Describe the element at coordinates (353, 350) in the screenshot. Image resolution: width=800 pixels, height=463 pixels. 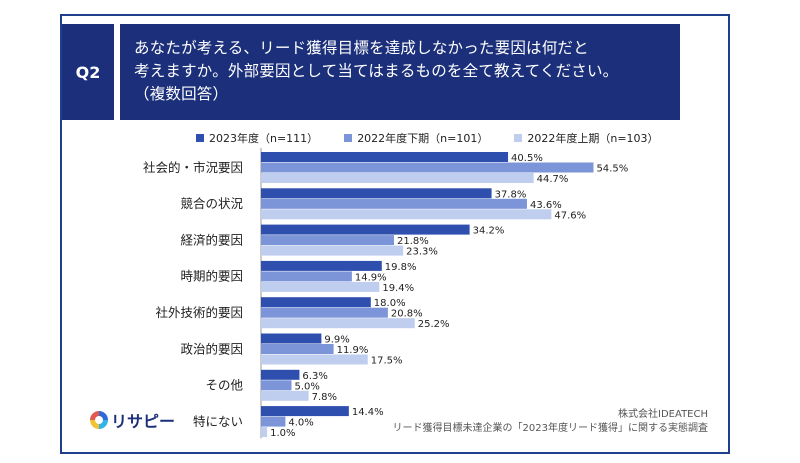
I see `data-label: 11.9%` at that location.